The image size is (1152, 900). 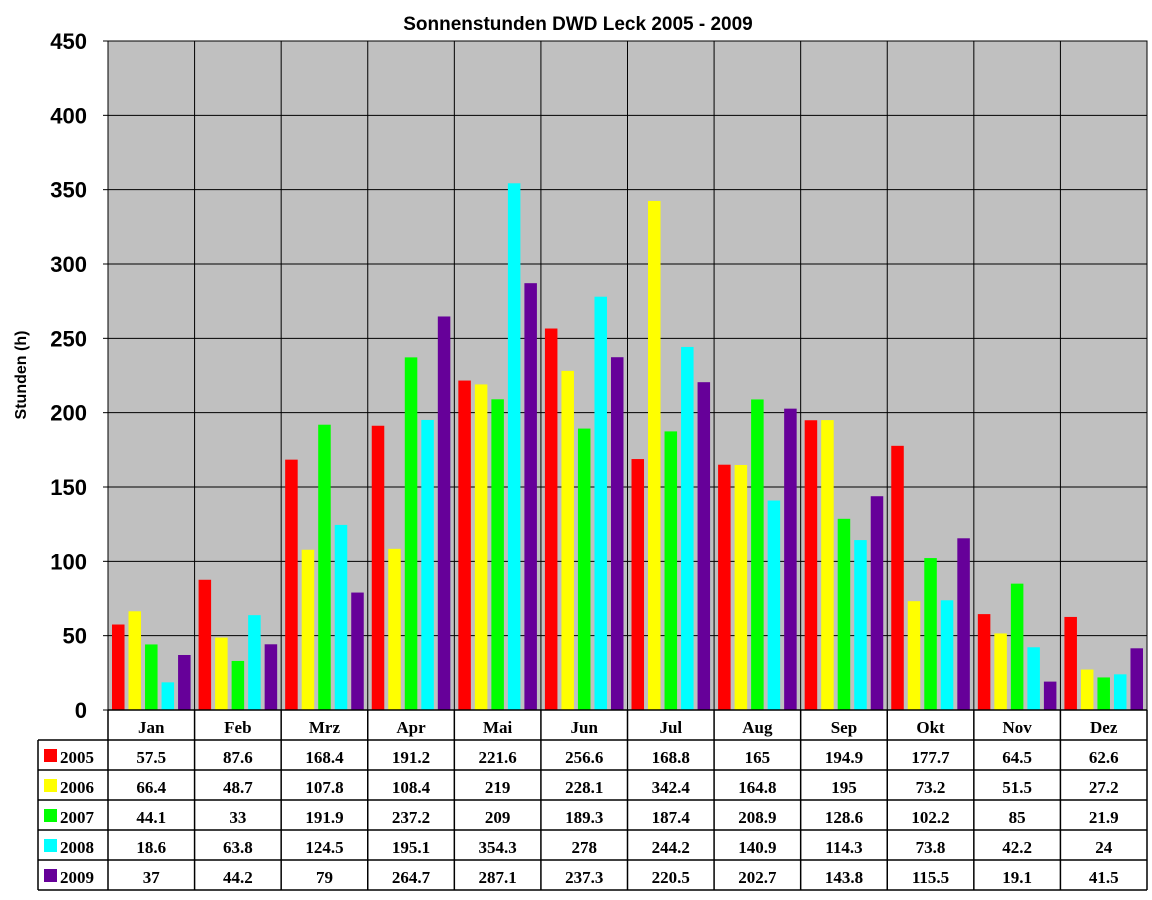 What do you see at coordinates (427, 564) in the screenshot?
I see `bar-2008-Apr` at bounding box center [427, 564].